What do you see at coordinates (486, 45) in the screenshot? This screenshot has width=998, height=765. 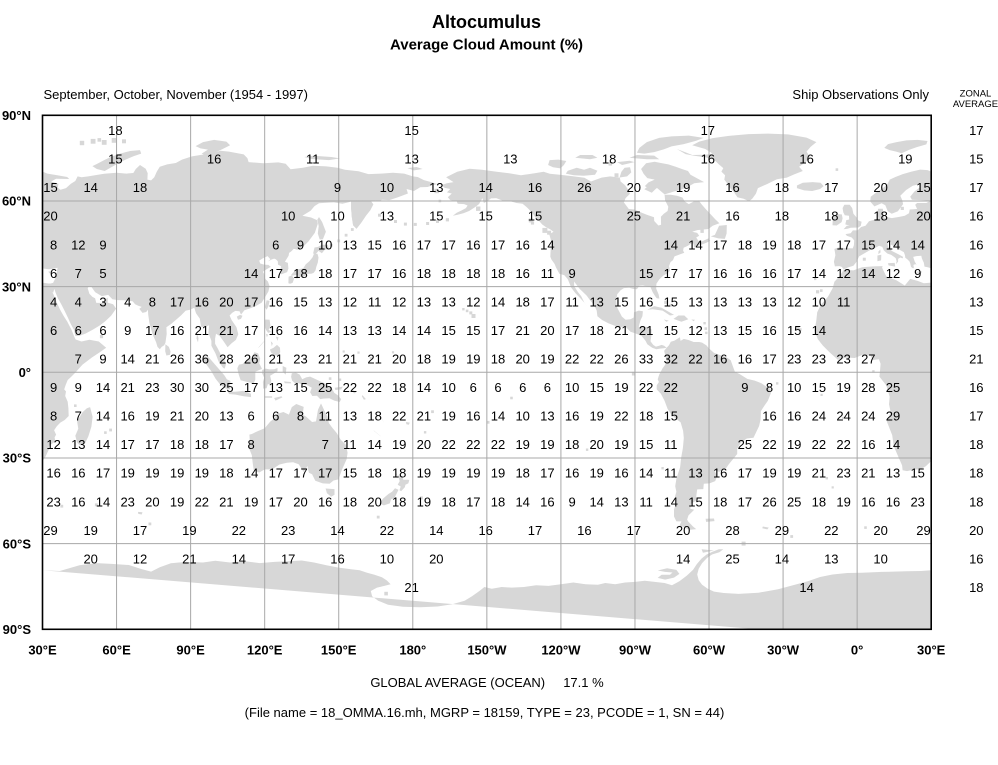 I see `svg-text: Average Cloud Amount (%)` at bounding box center [486, 45].